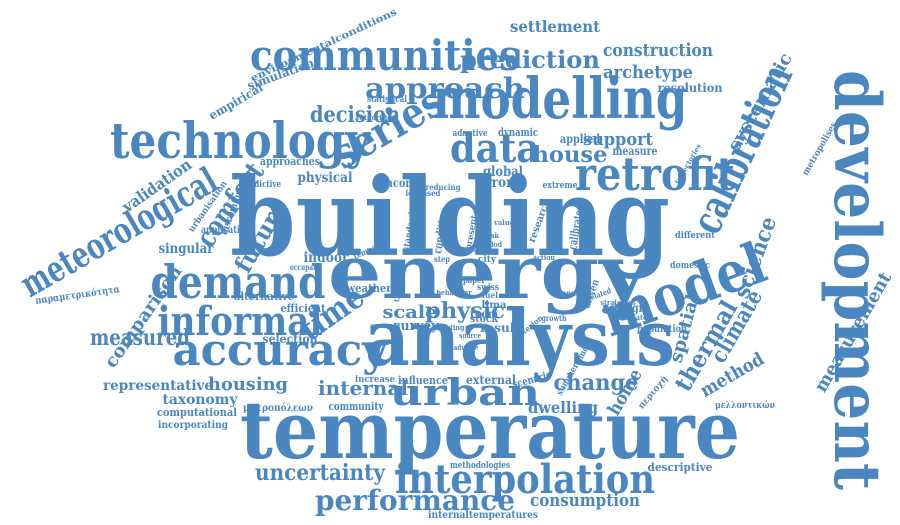 This screenshot has height=525, width=900. I want to click on word-swiss: swiss, so click(488, 288).